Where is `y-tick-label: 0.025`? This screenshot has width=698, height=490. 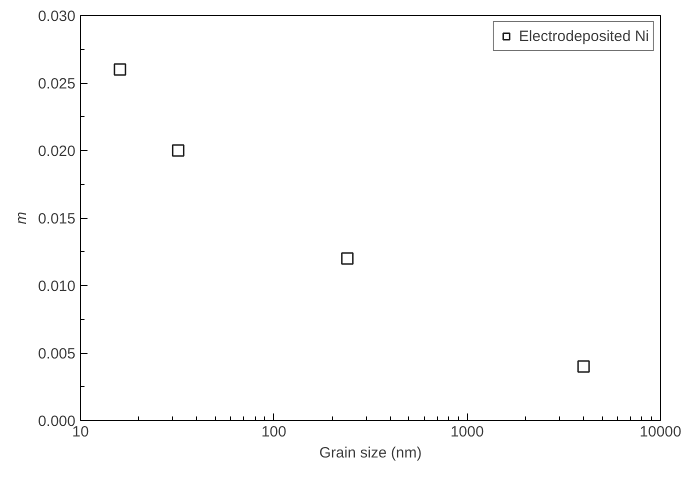 y-tick-label: 0.025 is located at coordinates (57, 84).